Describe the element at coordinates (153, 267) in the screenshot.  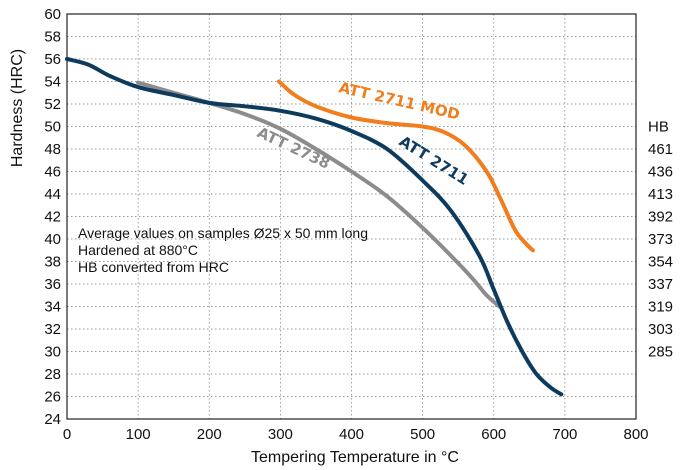
I see `note-line: HB converted from HRC` at that location.